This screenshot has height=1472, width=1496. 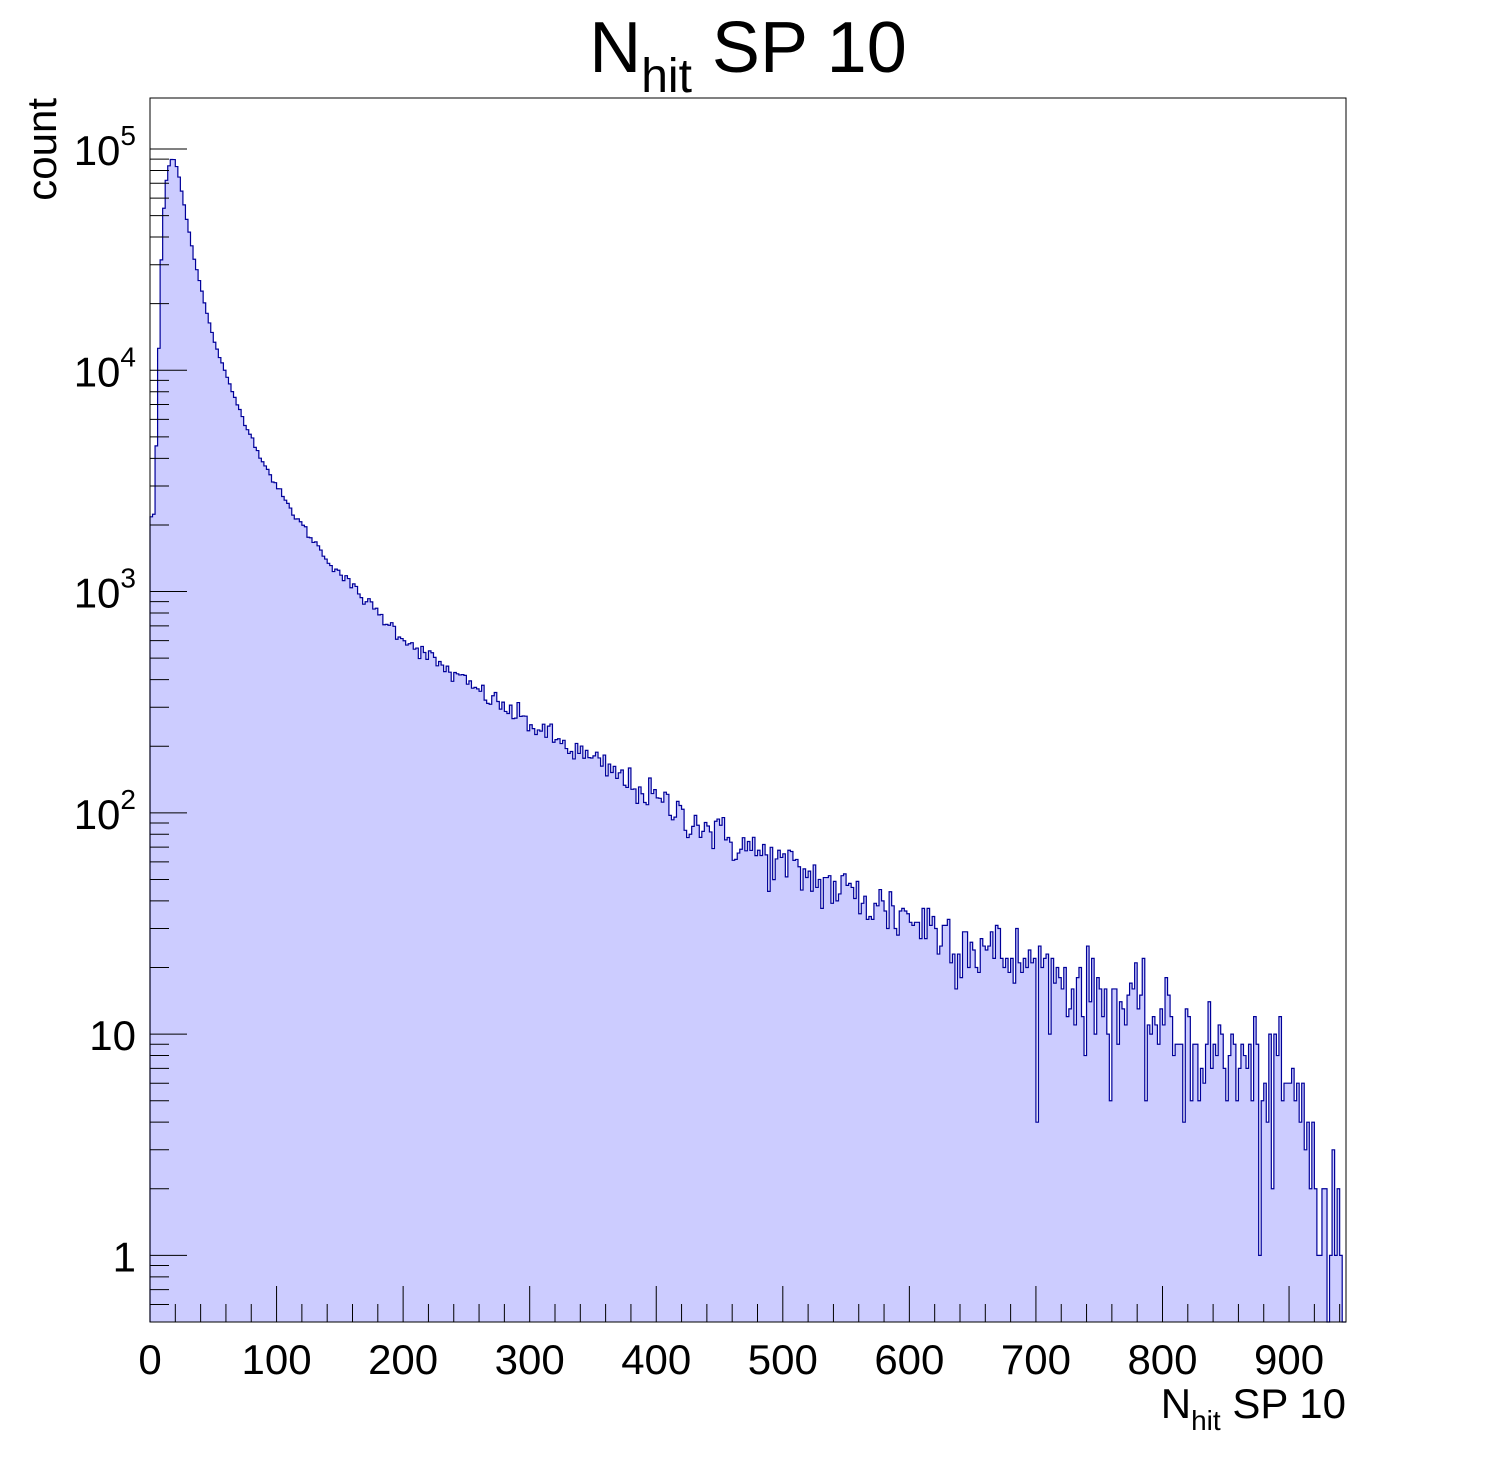 I want to click on y-tick-label: 10², so click(x=105, y=811).